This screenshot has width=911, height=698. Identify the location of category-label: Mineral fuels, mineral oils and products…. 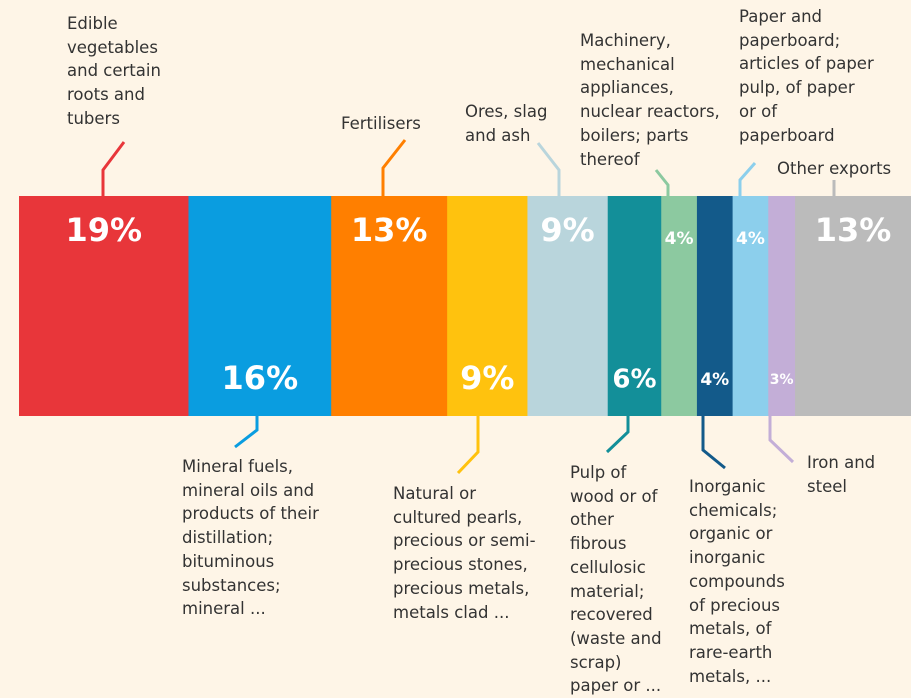
(250, 538).